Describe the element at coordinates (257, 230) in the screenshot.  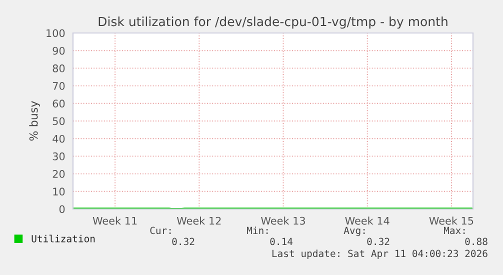
I see `text: Min:` at that location.